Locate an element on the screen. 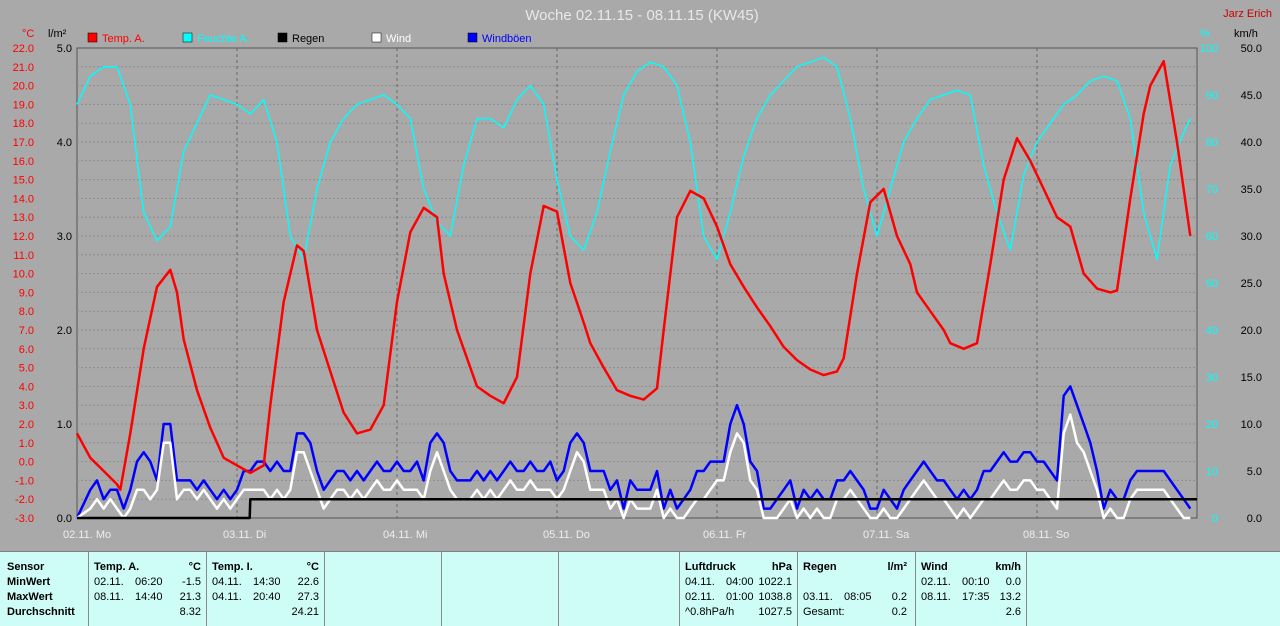  x-axis-day-label: 08.11. So is located at coordinates (1046, 535).